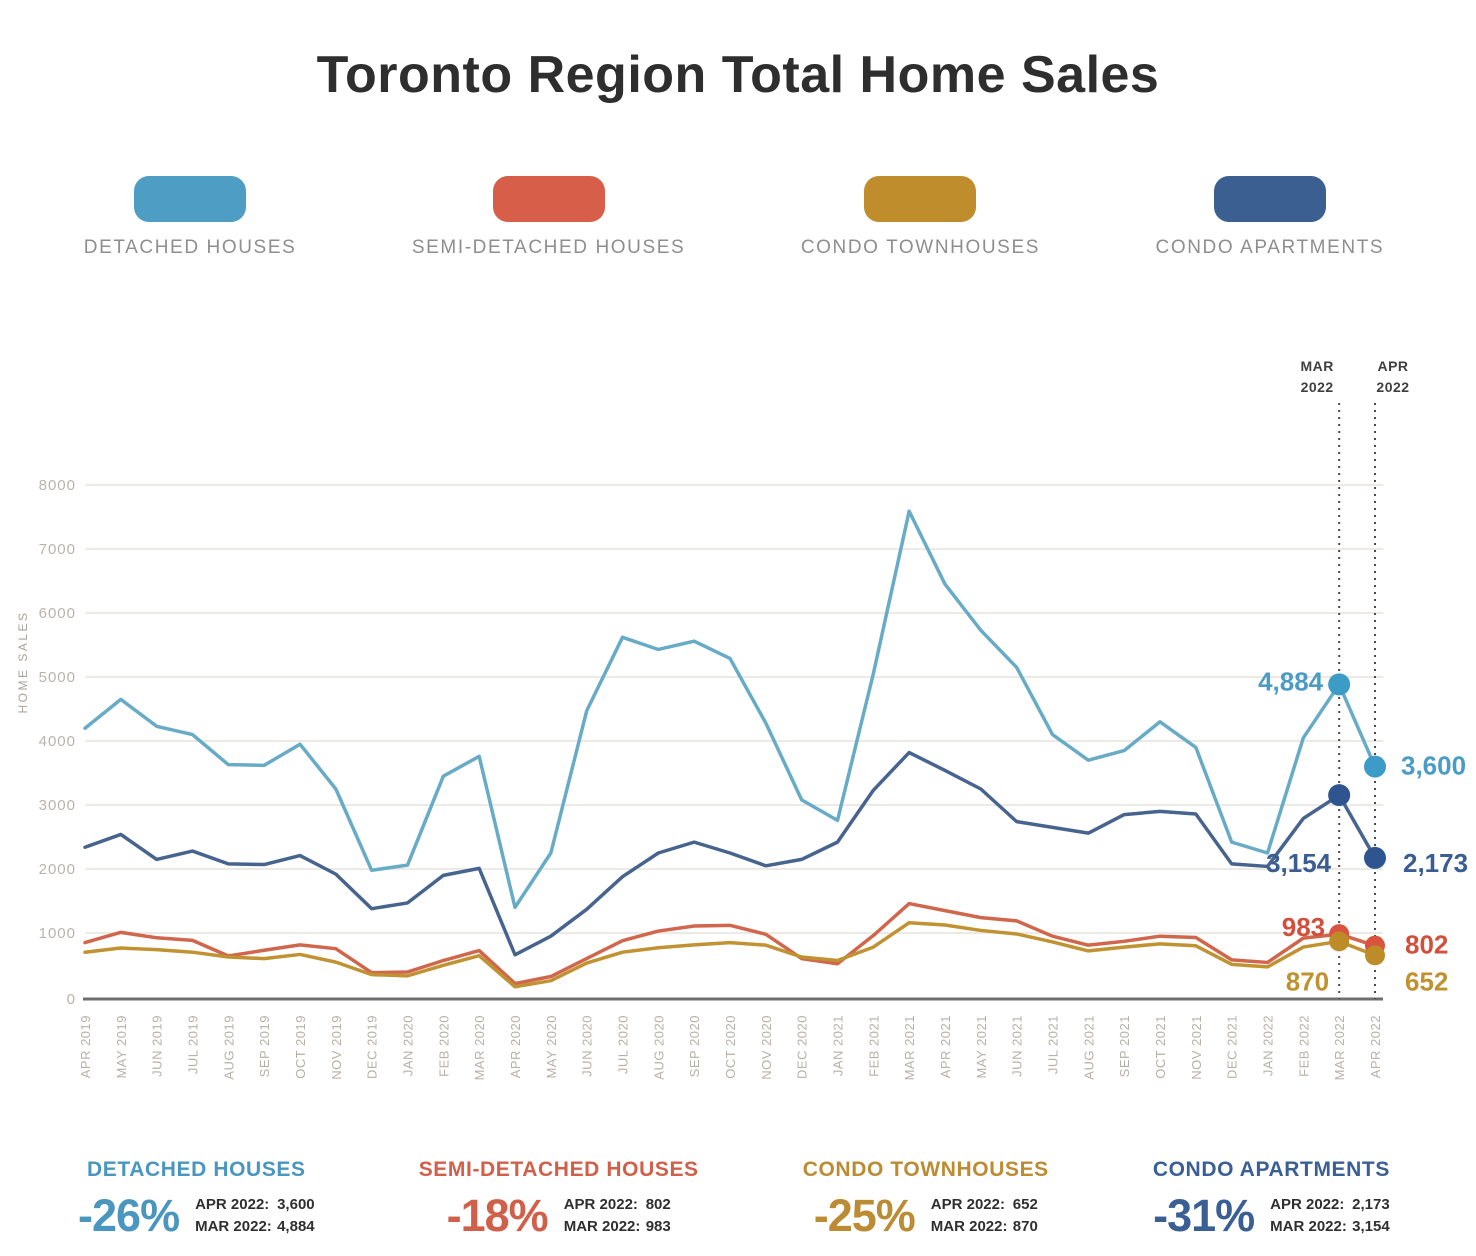 The image size is (1476, 1256). Describe the element at coordinates (551, 1047) in the screenshot. I see `x-tick-label-may-2020: MAY 2020` at that location.